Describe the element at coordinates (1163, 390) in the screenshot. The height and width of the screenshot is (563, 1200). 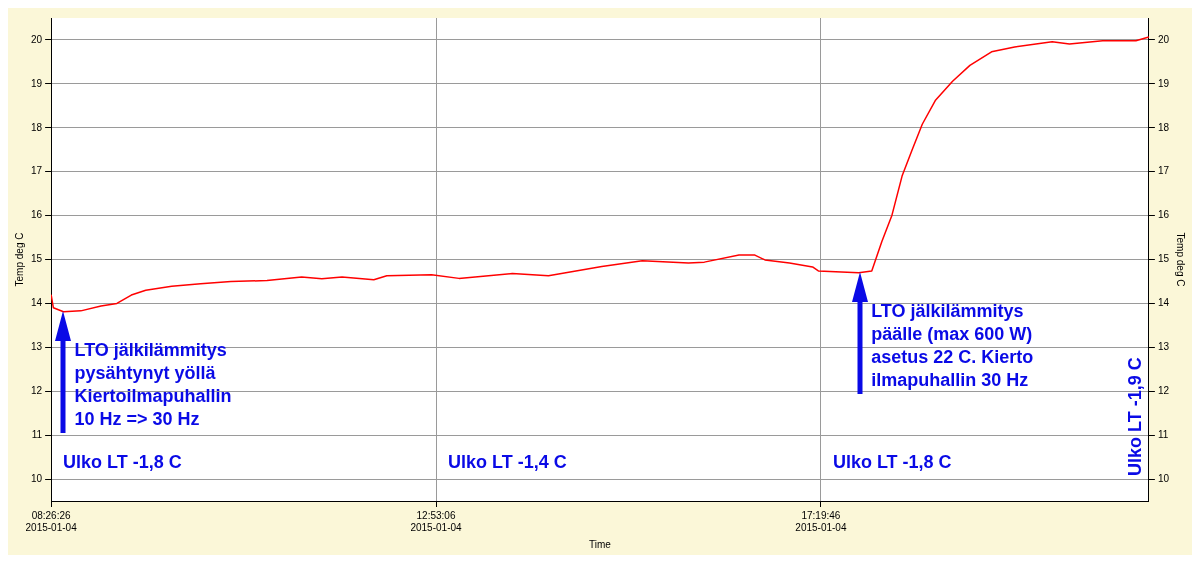
I see `y2-tick-label: 12` at that location.